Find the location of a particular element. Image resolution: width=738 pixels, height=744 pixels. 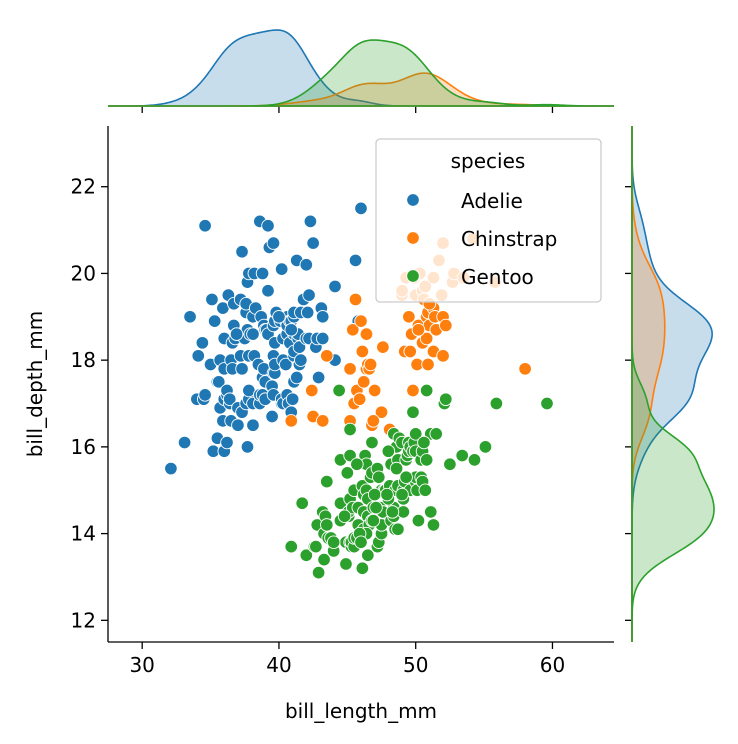

x-tick-label: 40 is located at coordinates (278, 665).